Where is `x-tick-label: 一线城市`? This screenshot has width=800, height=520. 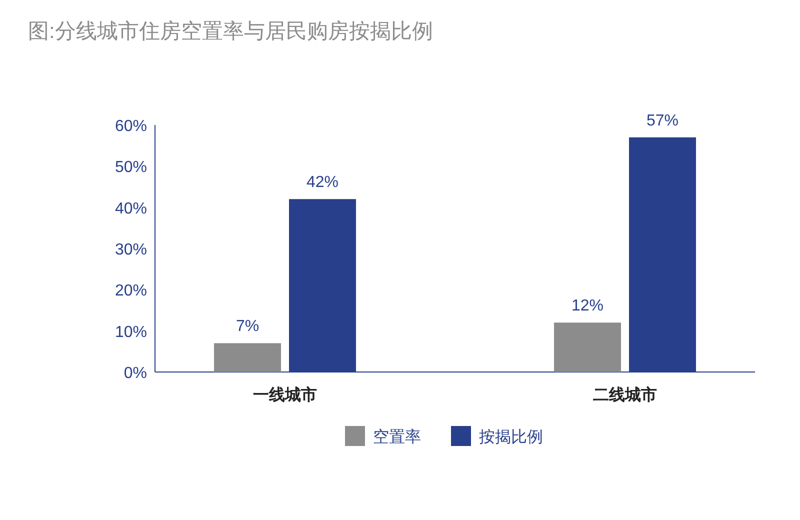
x-tick-label: 一线城市 is located at coordinates (285, 395).